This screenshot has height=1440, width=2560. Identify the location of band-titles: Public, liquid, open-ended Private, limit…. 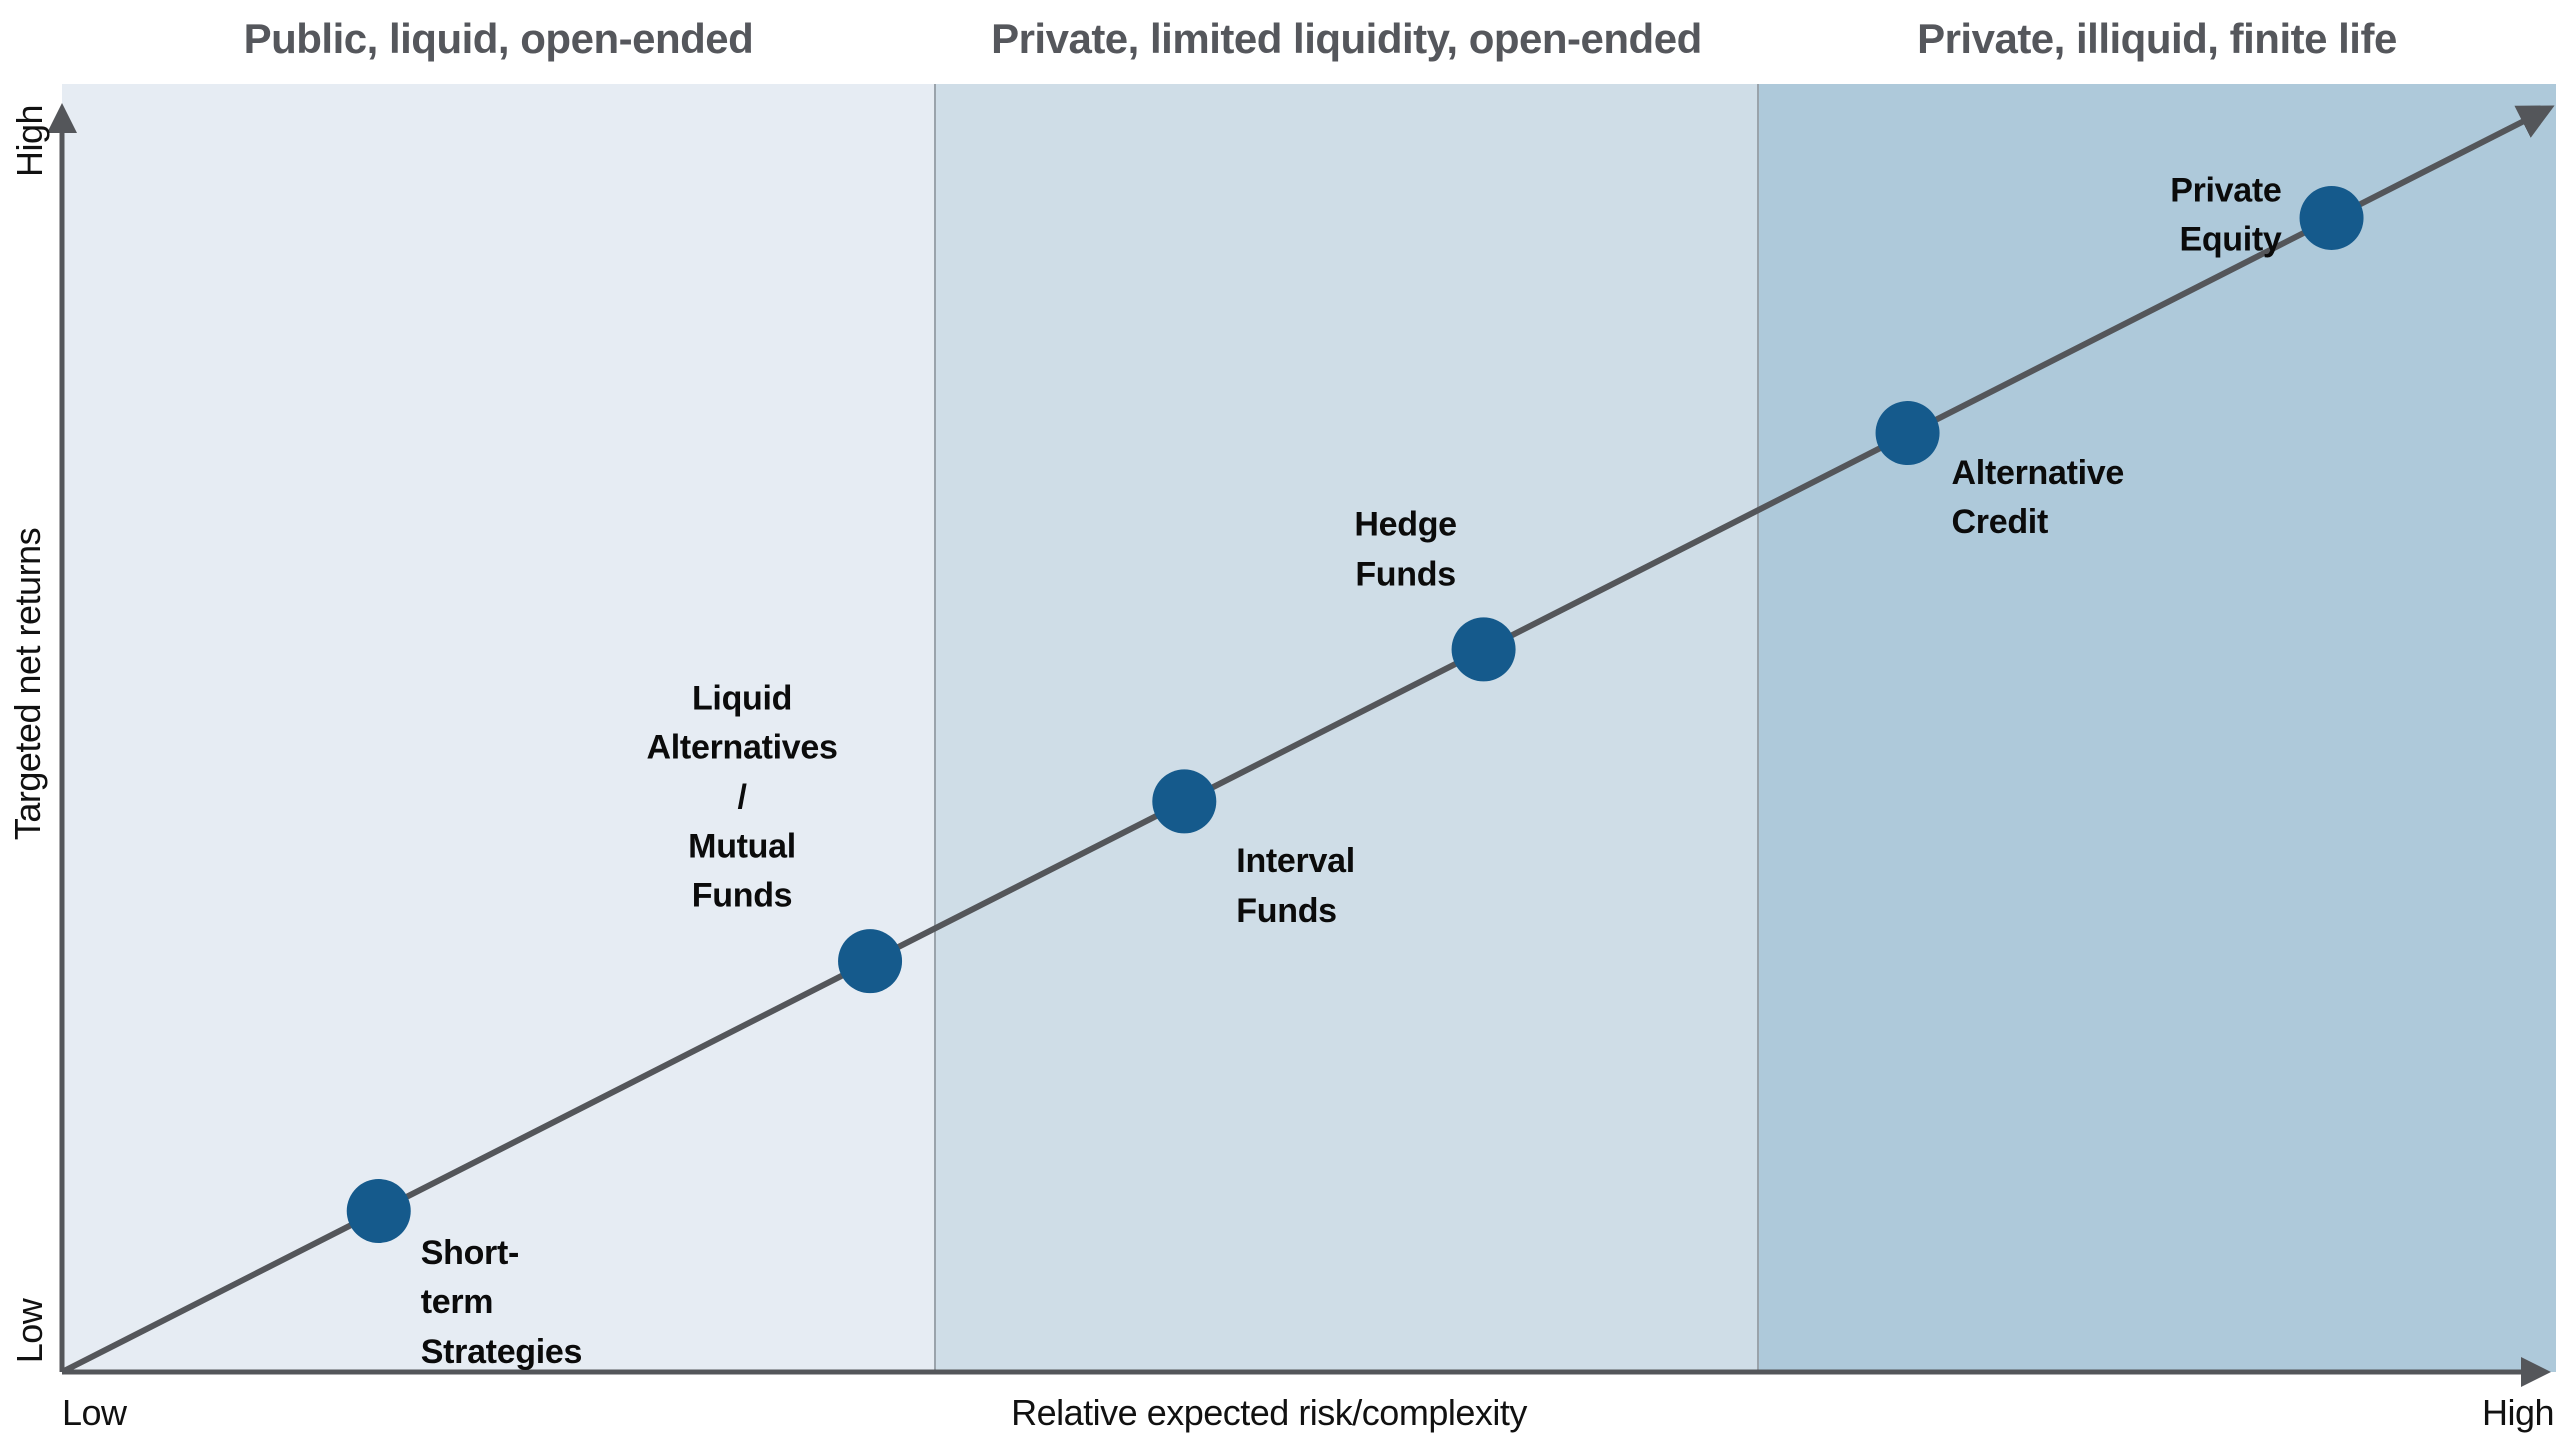
(1280, 42).